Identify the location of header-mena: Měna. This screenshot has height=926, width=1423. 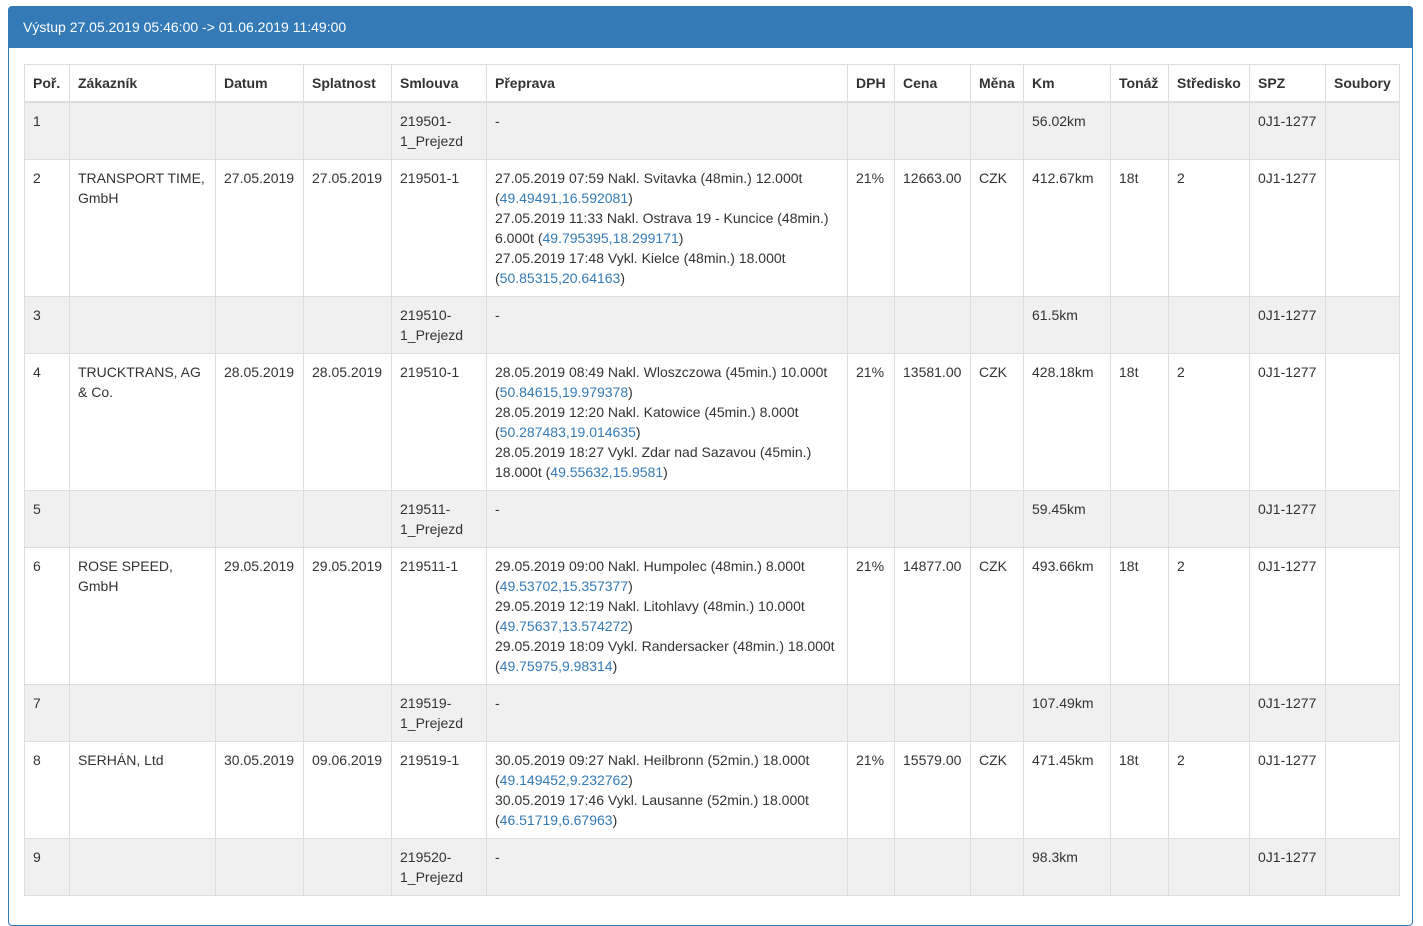
(997, 83).